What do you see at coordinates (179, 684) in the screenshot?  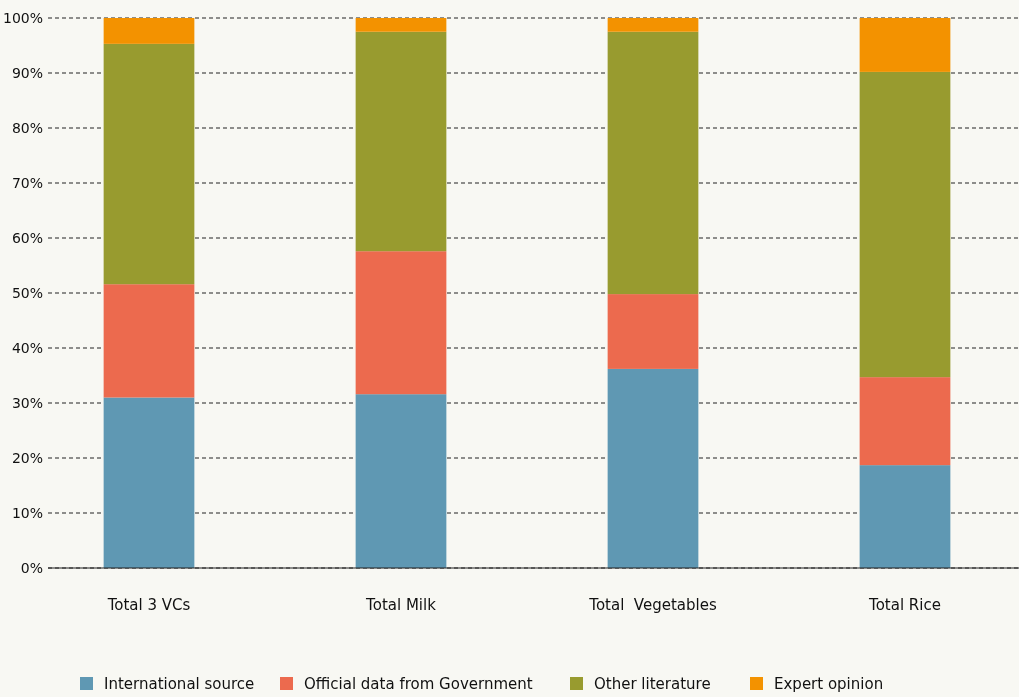 I see `legend-label: International source` at bounding box center [179, 684].